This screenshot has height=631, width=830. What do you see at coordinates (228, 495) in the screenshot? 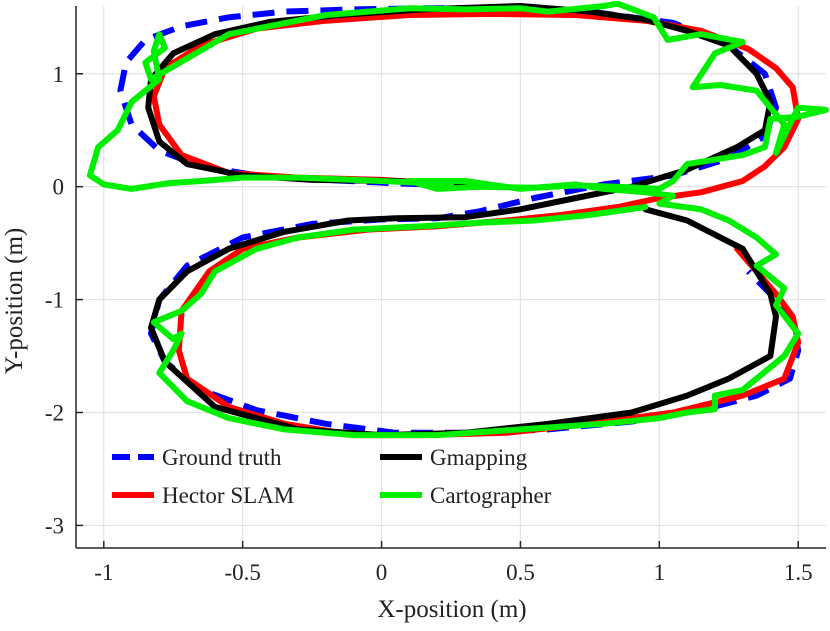
I see `legend-label: Hector SLAM` at bounding box center [228, 495].